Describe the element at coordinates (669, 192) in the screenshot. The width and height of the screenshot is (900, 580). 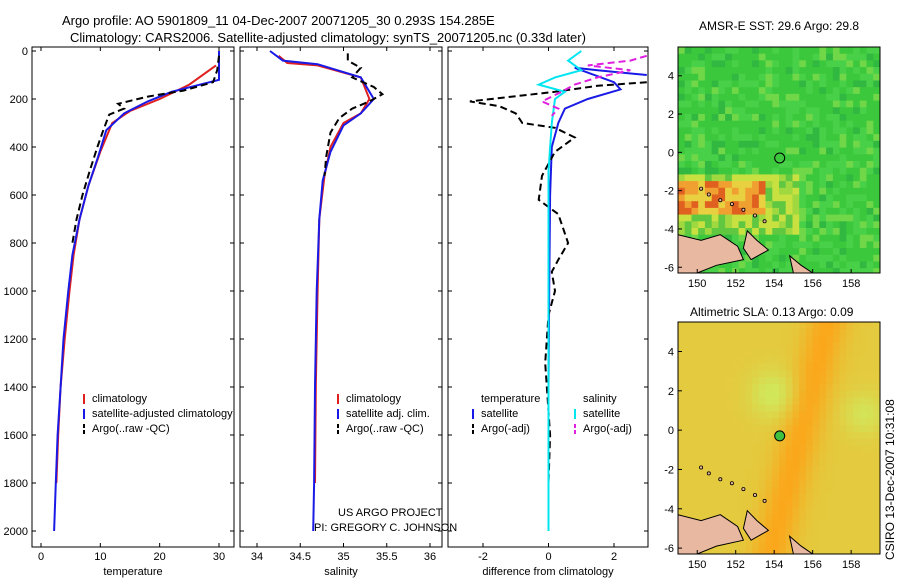
I see `map-y-tick-label: -2` at that location.